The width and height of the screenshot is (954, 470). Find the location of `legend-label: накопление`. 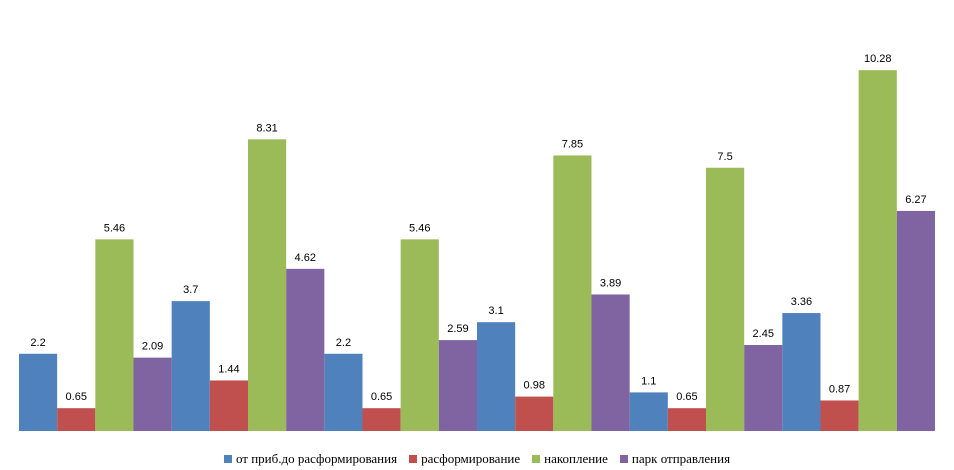

legend-label: накопление is located at coordinates (576, 458).